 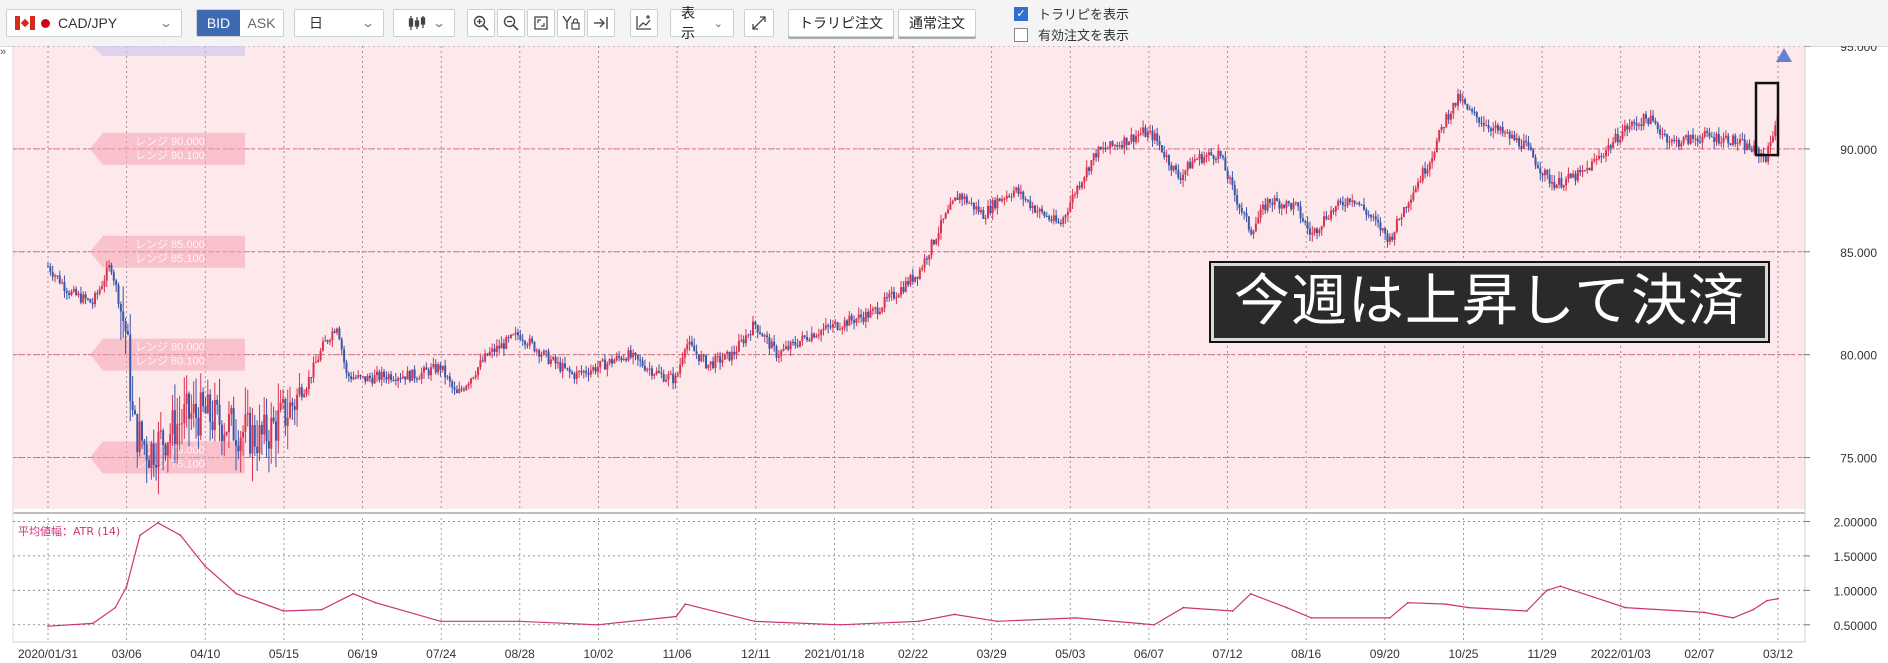 I want to click on x-tick-label: 2020/01/31, so click(x=48, y=654).